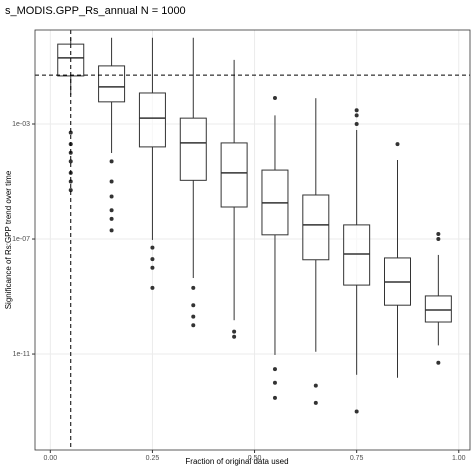 The height and width of the screenshot is (469, 474). Describe the element at coordinates (21, 124) in the screenshot. I see `y-tick-label: 1e-03` at that location.